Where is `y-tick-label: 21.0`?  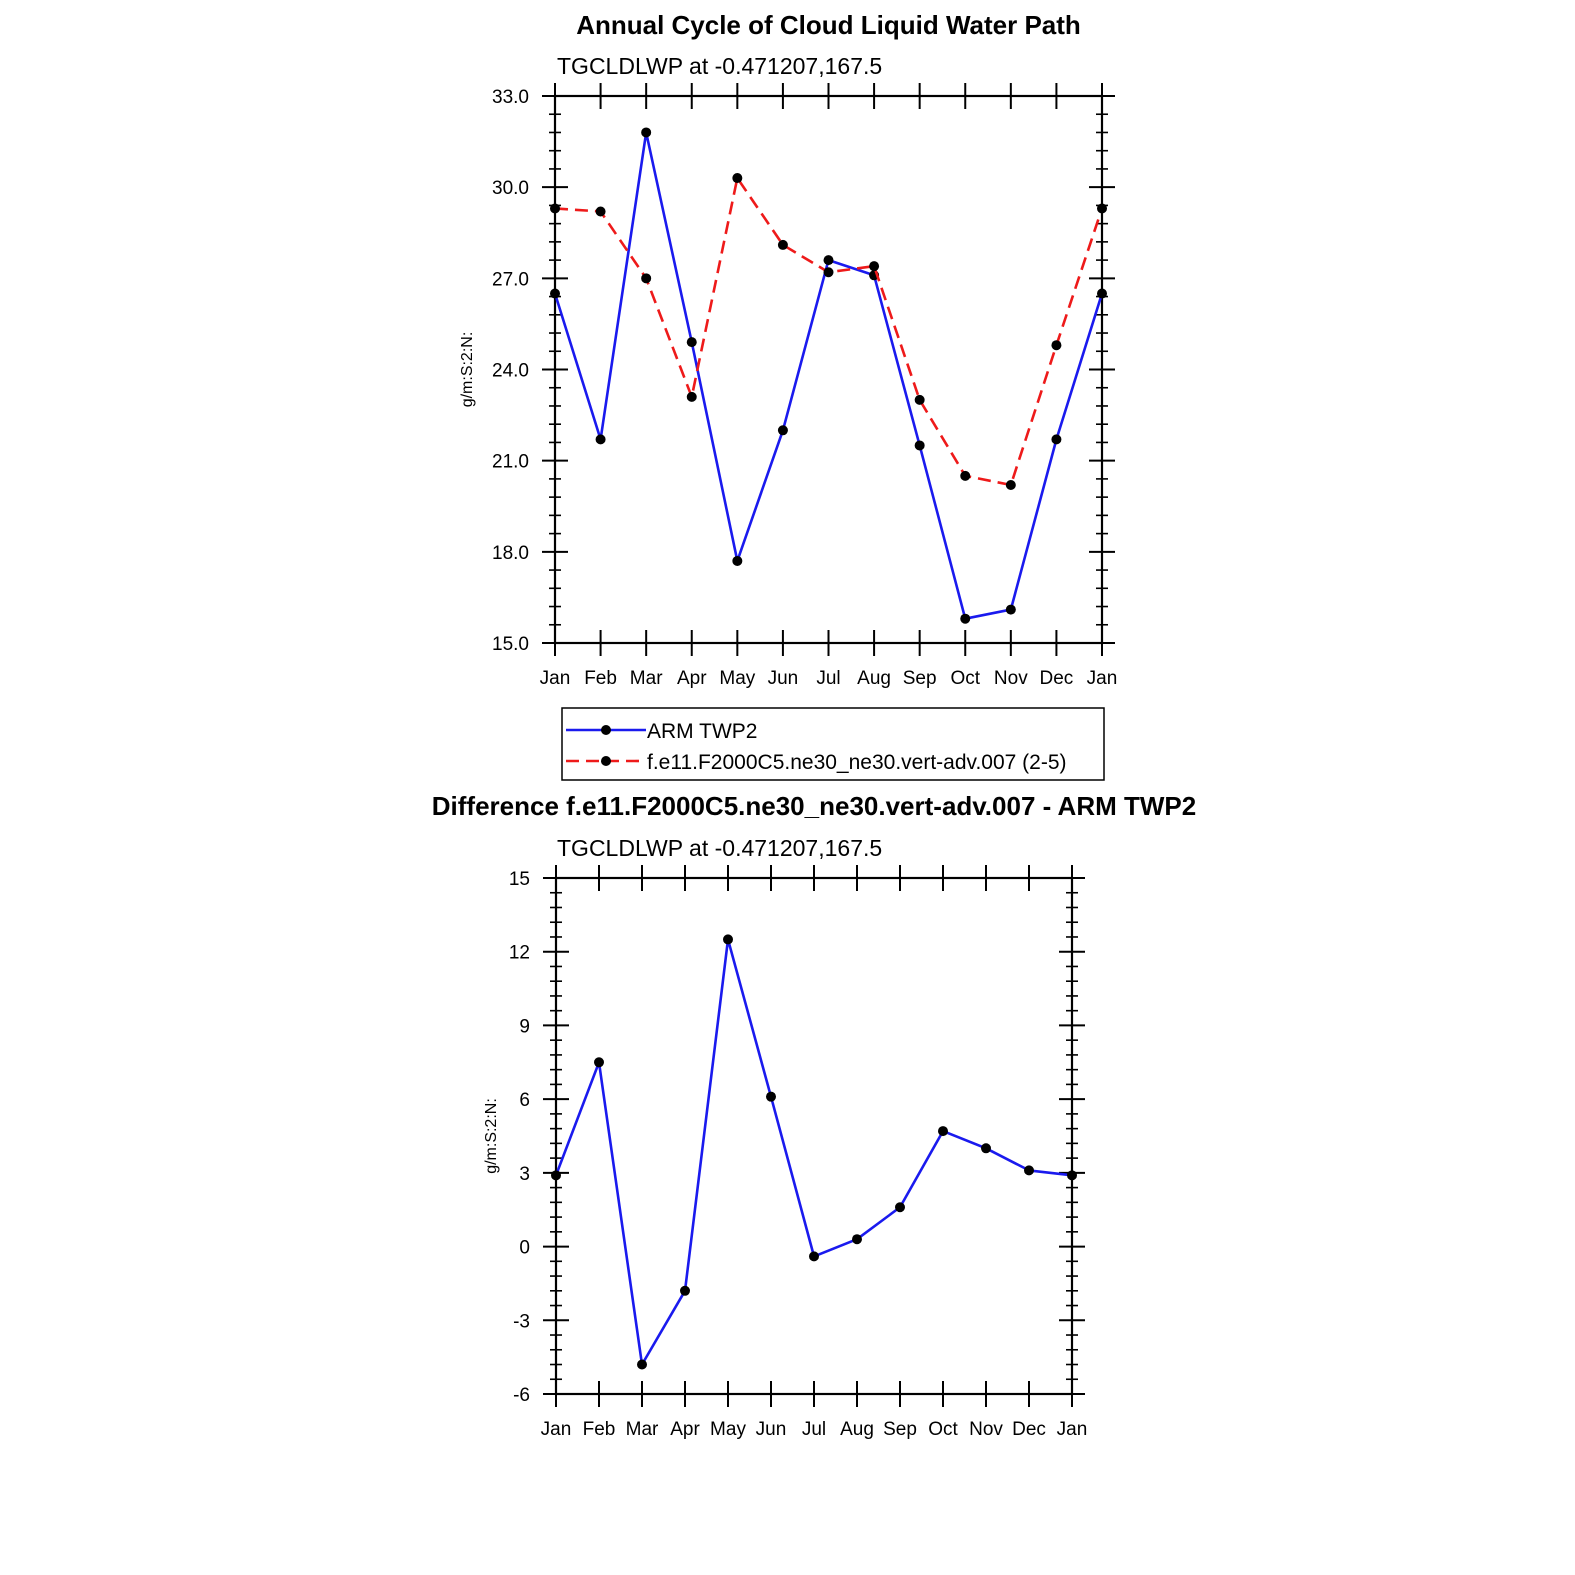
y-tick-label: 21.0 is located at coordinates (510, 462).